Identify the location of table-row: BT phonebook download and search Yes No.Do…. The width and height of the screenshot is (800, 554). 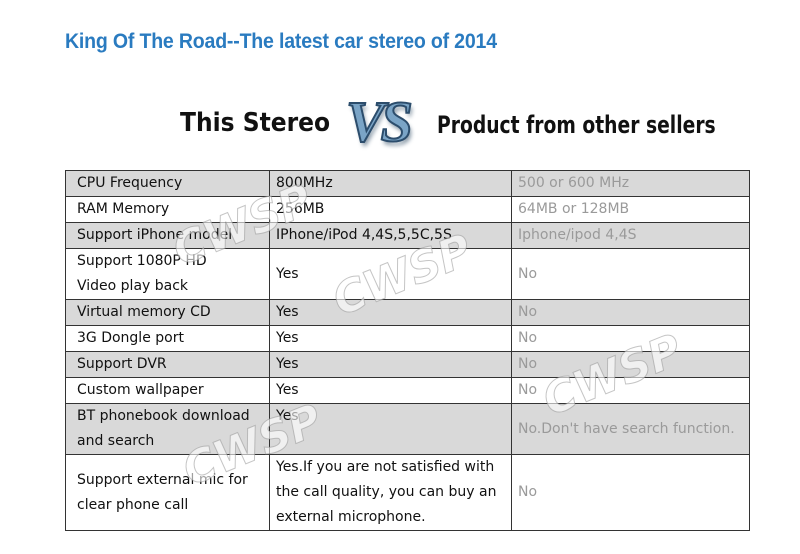
(407, 429).